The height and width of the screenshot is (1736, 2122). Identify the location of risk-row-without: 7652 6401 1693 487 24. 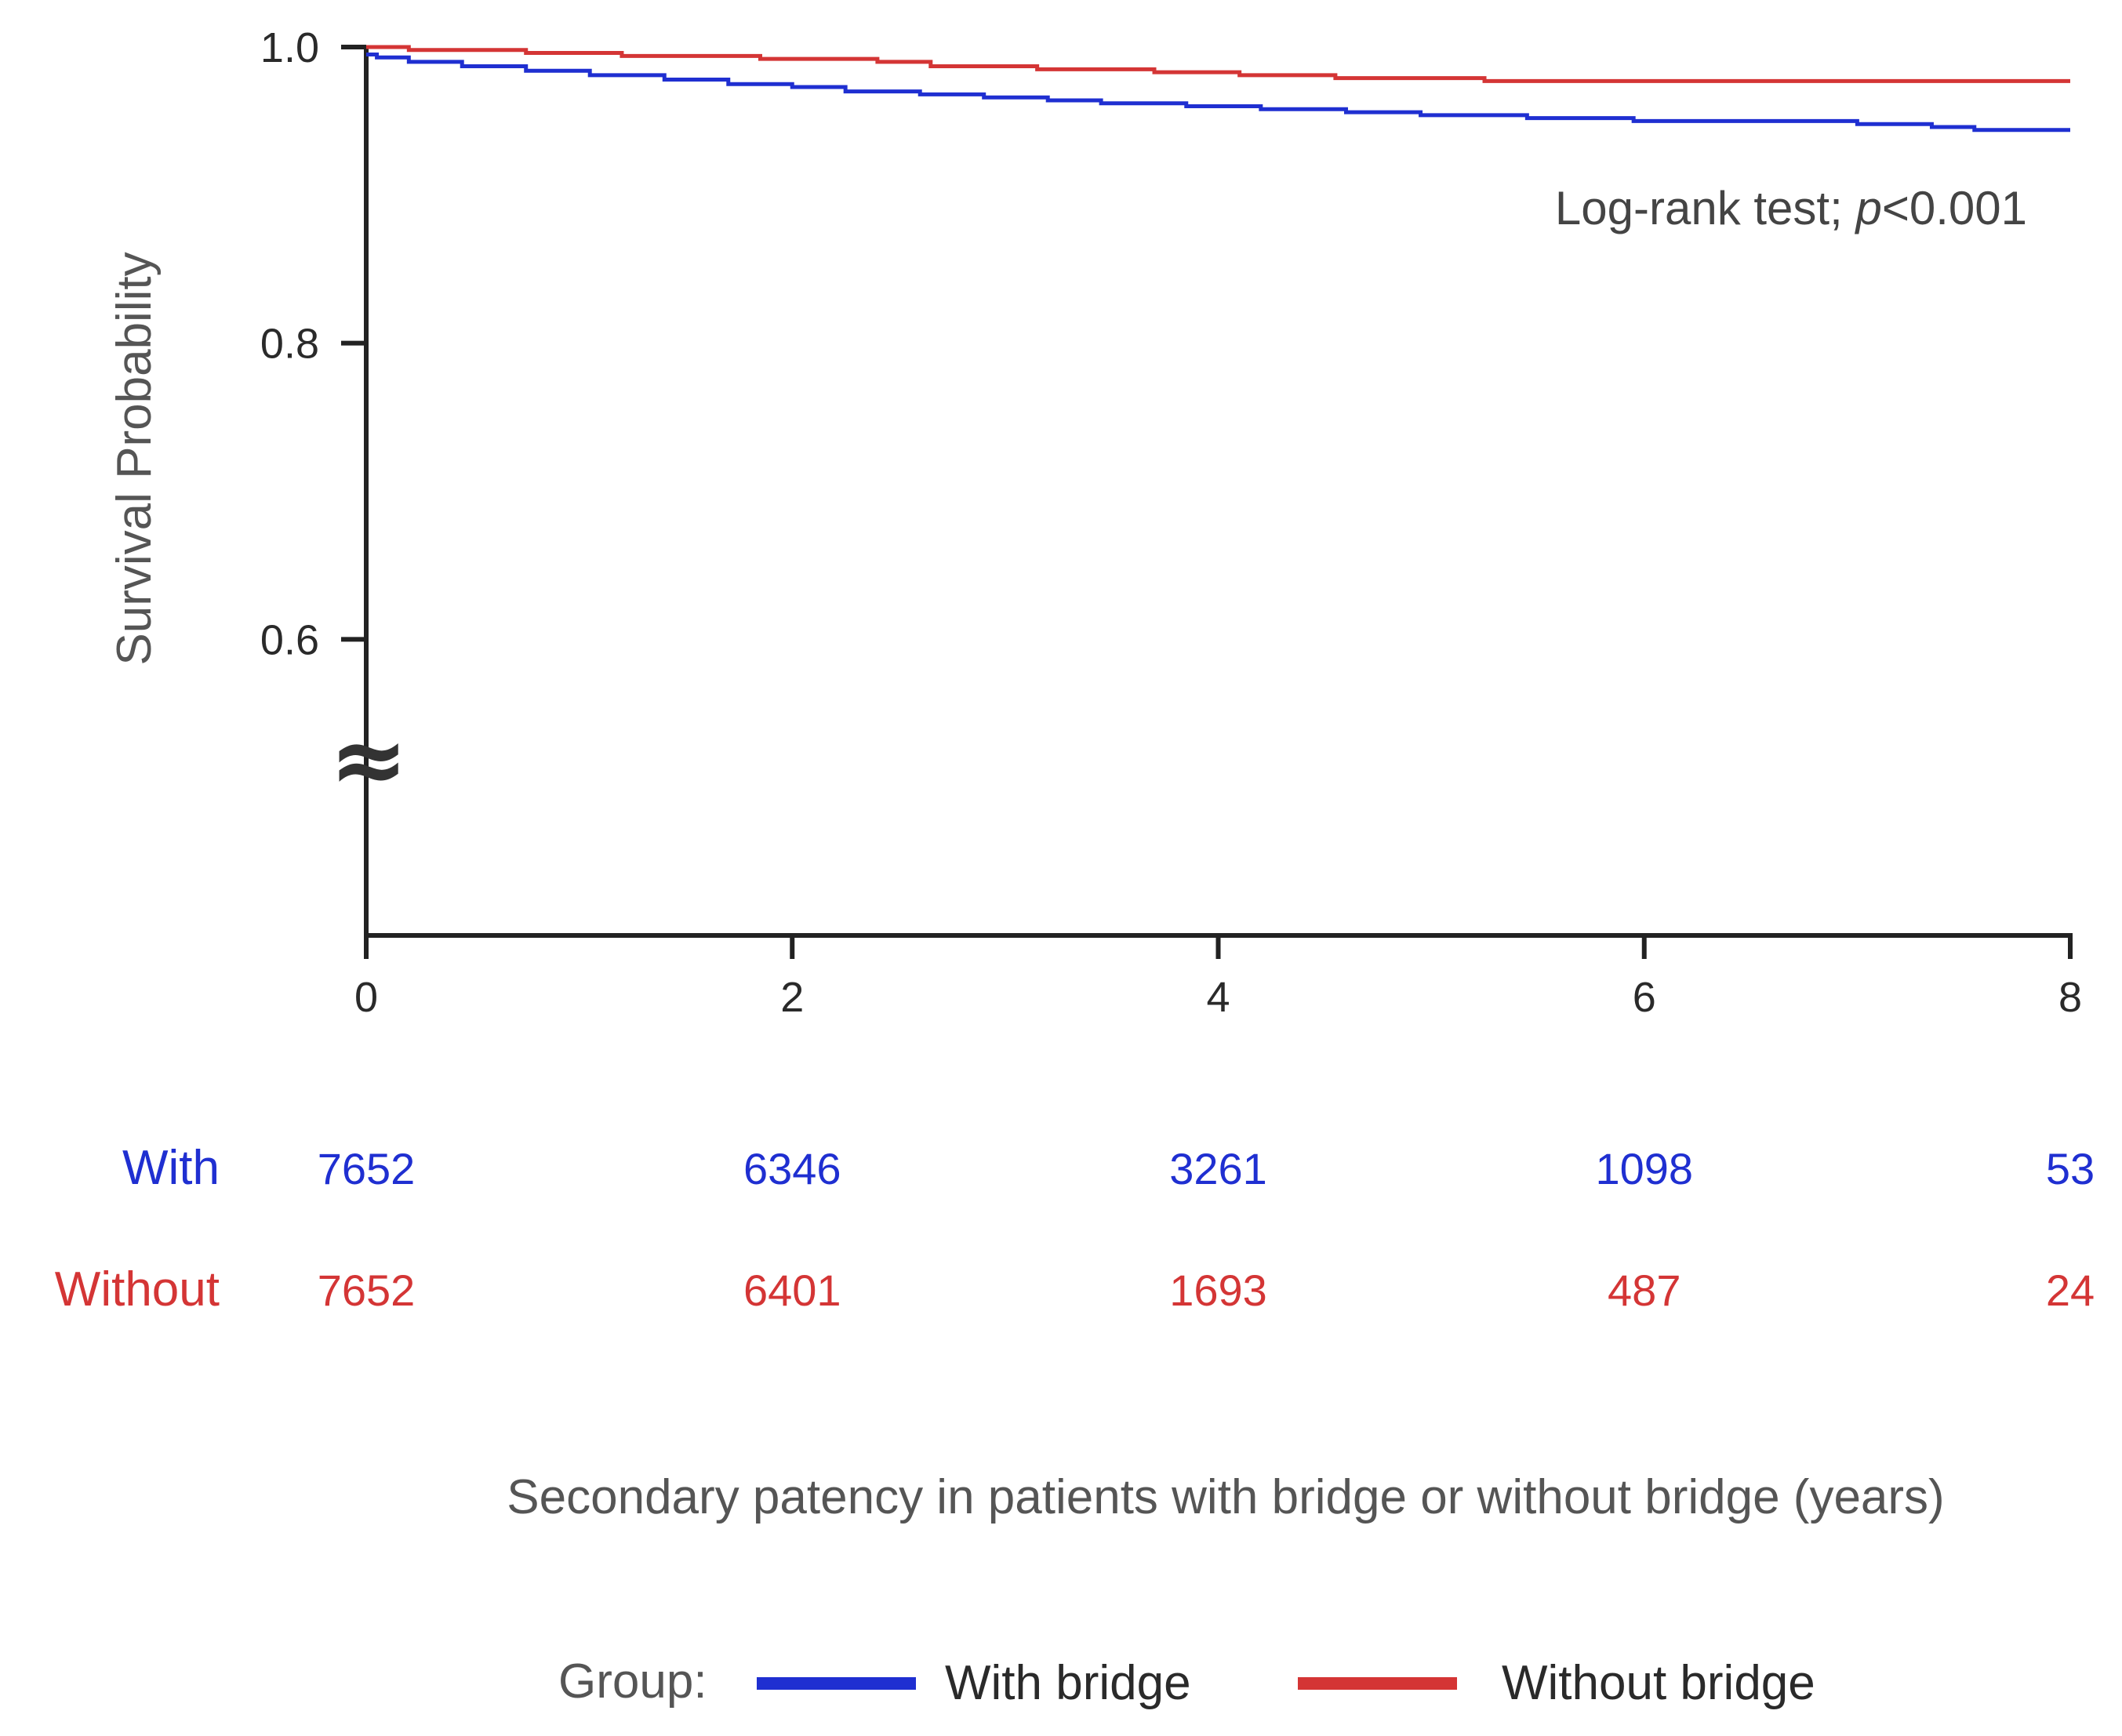
(1206, 1290).